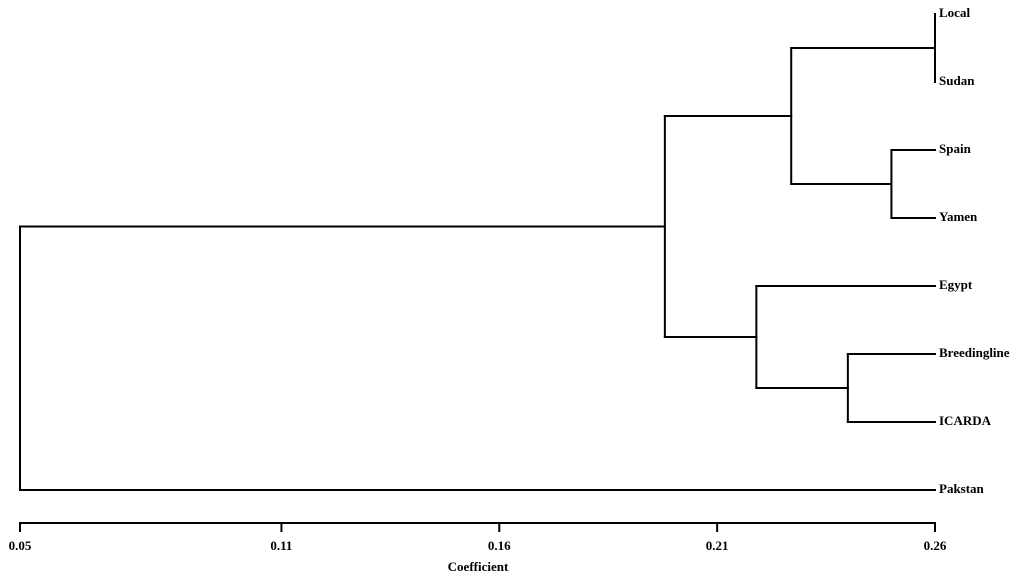 Image resolution: width=1024 pixels, height=581 pixels. Describe the element at coordinates (974, 352) in the screenshot. I see `leaf-label: Breedingline` at that location.